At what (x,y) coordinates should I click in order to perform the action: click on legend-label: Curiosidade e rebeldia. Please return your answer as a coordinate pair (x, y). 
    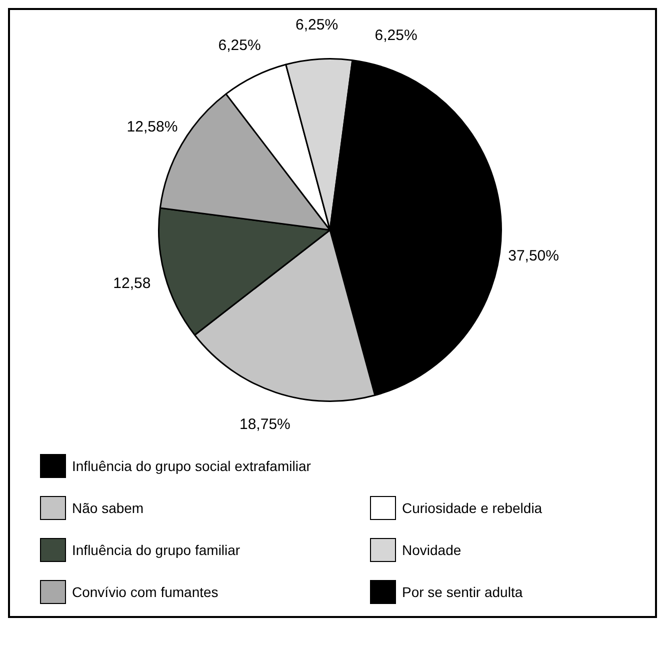
    Looking at the image, I should click on (472, 508).